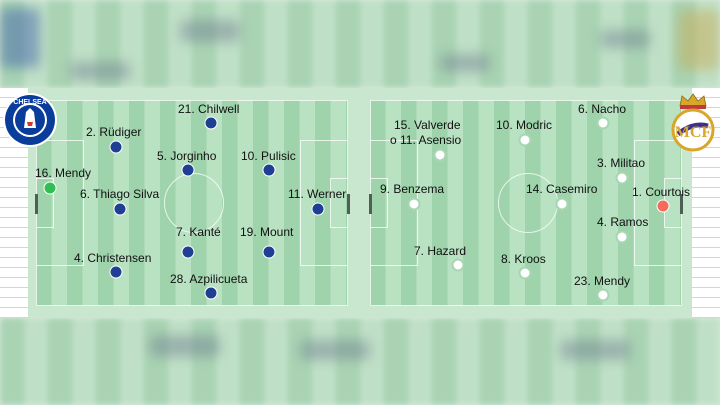 The image size is (720, 405). What do you see at coordinates (268, 156) in the screenshot?
I see `player-label: 10. Pulisic` at bounding box center [268, 156].